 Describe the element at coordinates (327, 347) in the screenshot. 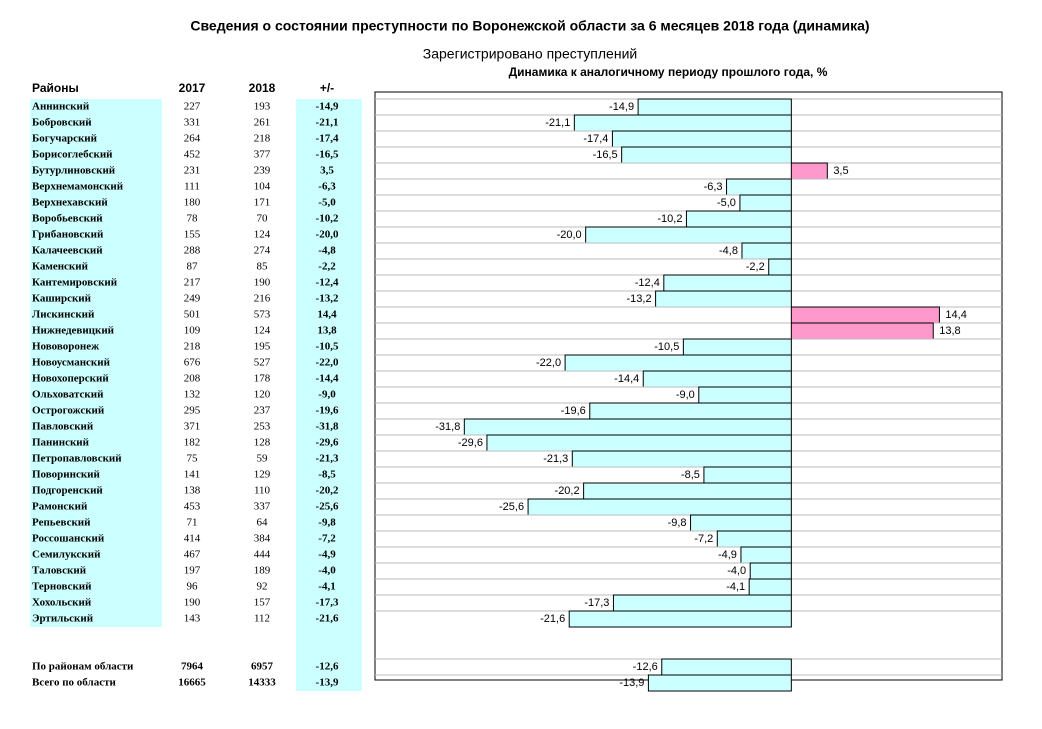

I see `change-value: -10,5` at that location.